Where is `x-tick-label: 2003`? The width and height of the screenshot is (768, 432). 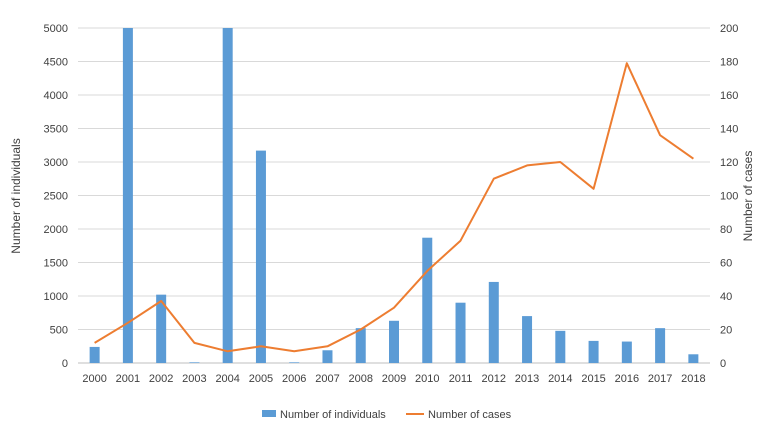
x-tick-label: 2003 is located at coordinates (194, 379).